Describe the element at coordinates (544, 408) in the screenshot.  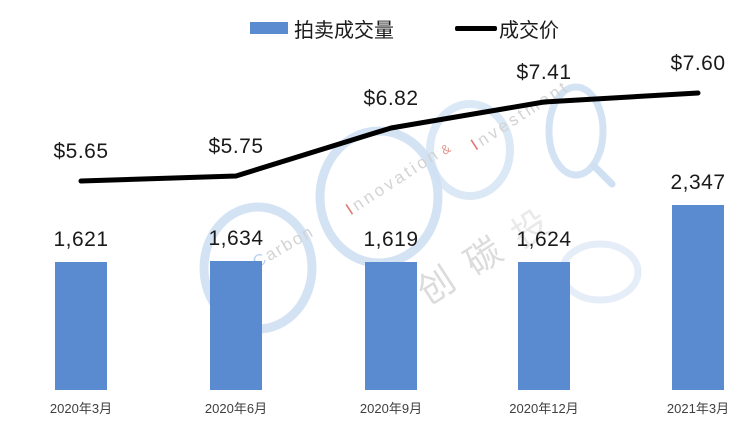
I see `x-axis-label: 2020年12月` at that location.